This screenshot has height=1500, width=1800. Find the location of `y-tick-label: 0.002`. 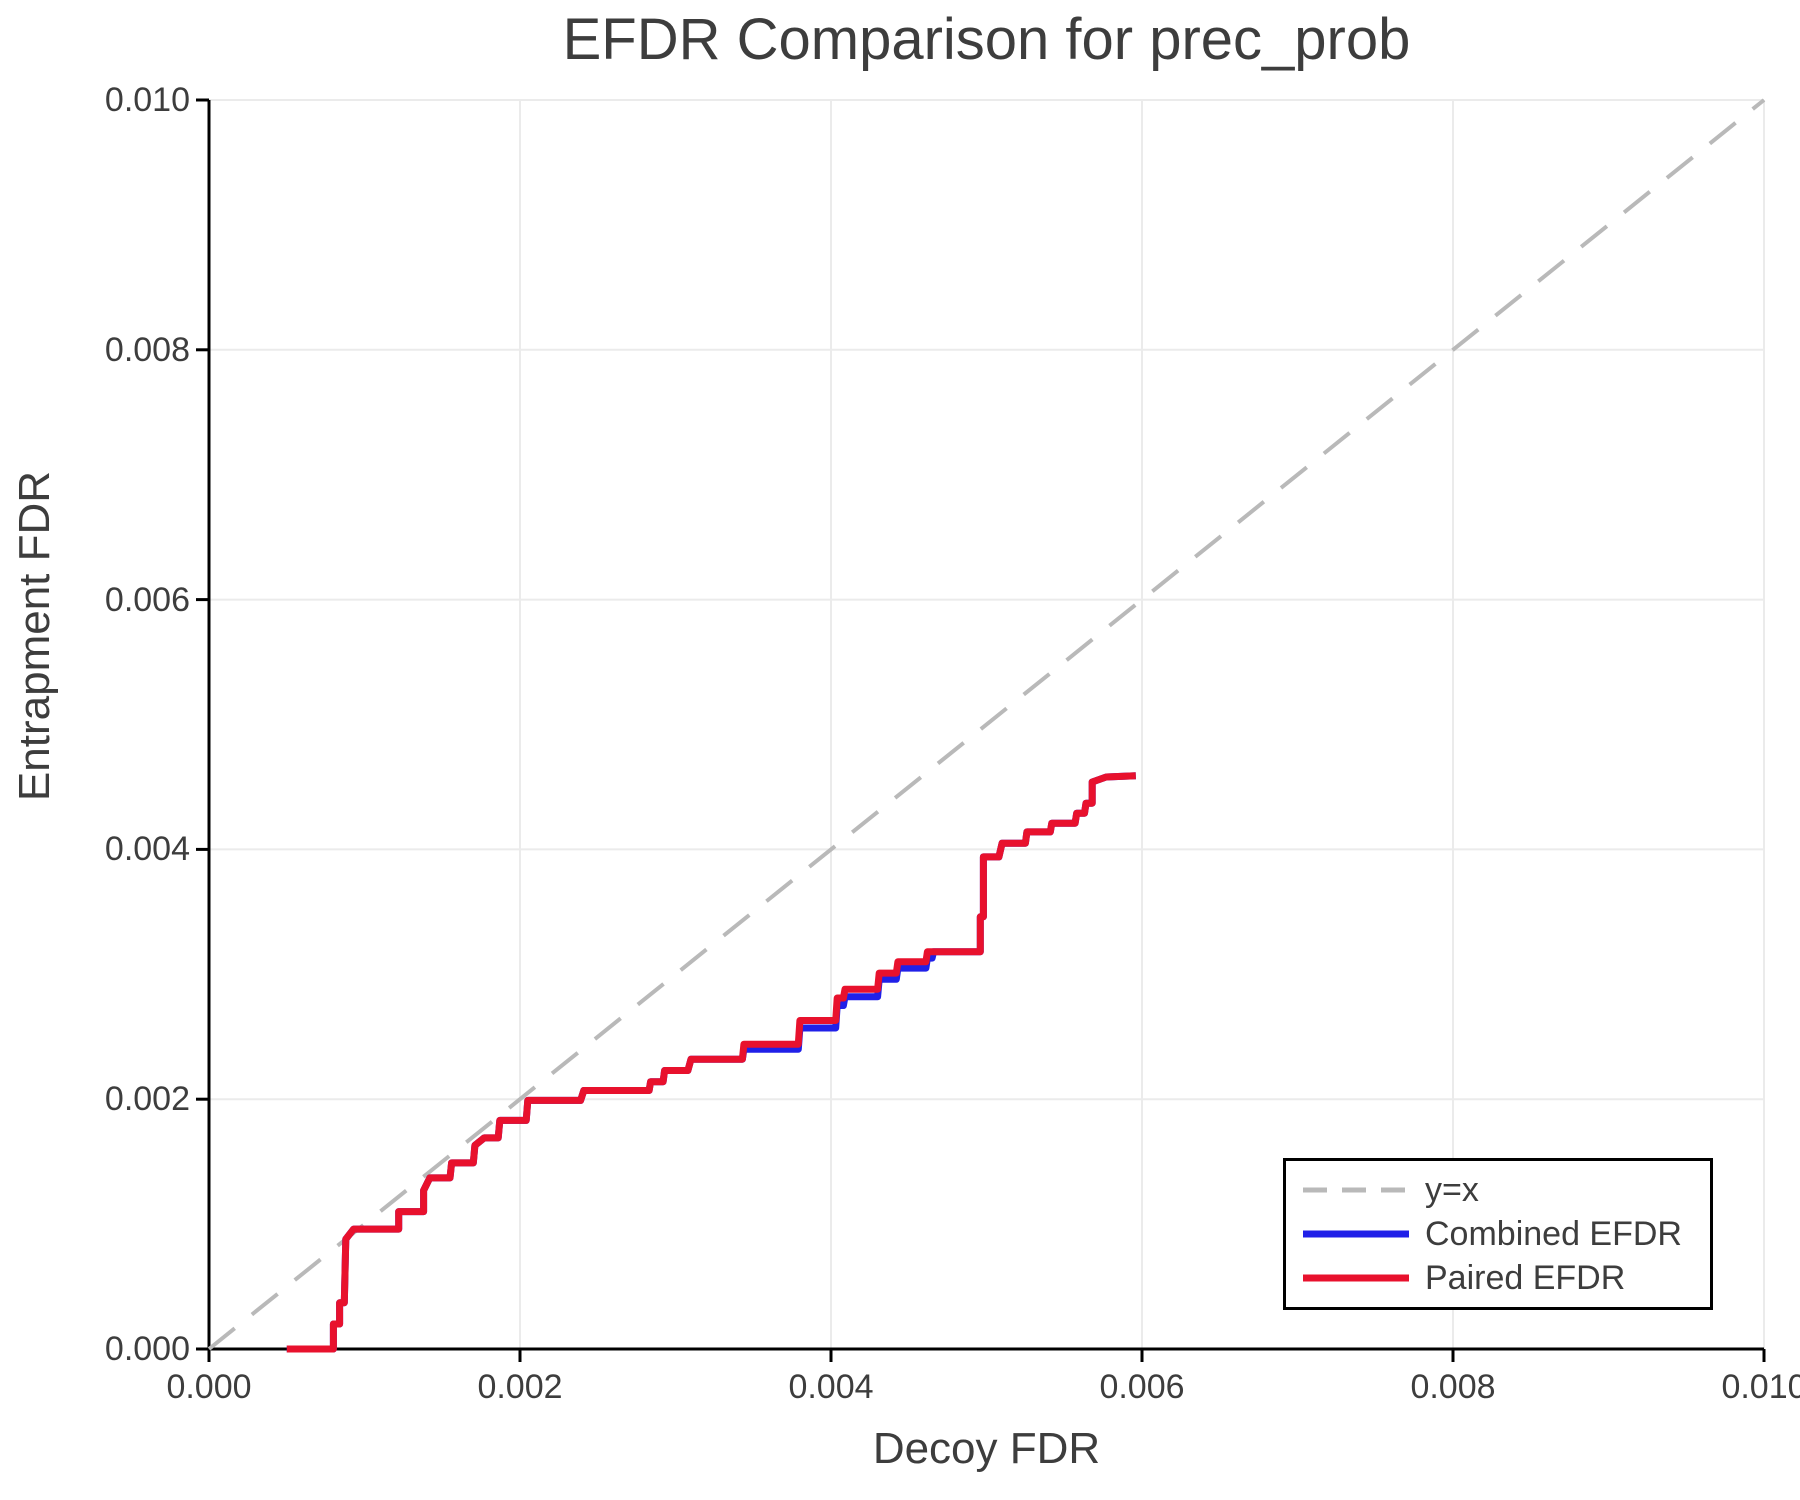

y-tick-label: 0.002 is located at coordinates (147, 1099).